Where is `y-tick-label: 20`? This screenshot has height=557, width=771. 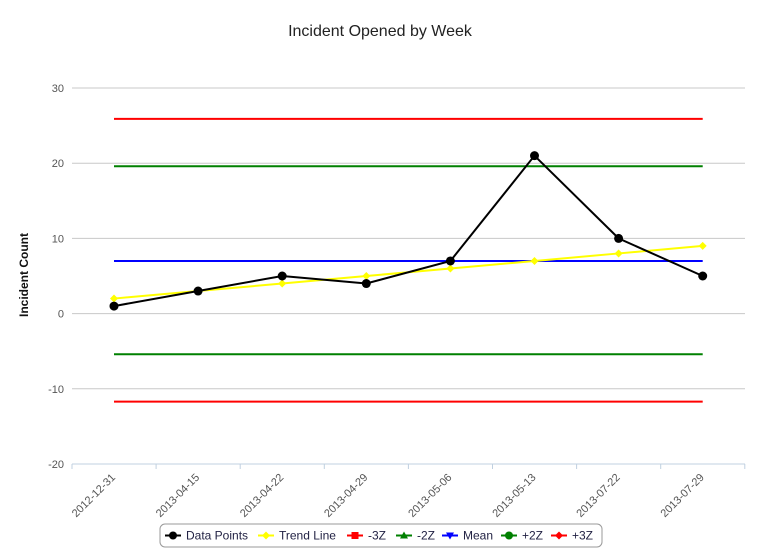
y-tick-label: 20 is located at coordinates (58, 164).